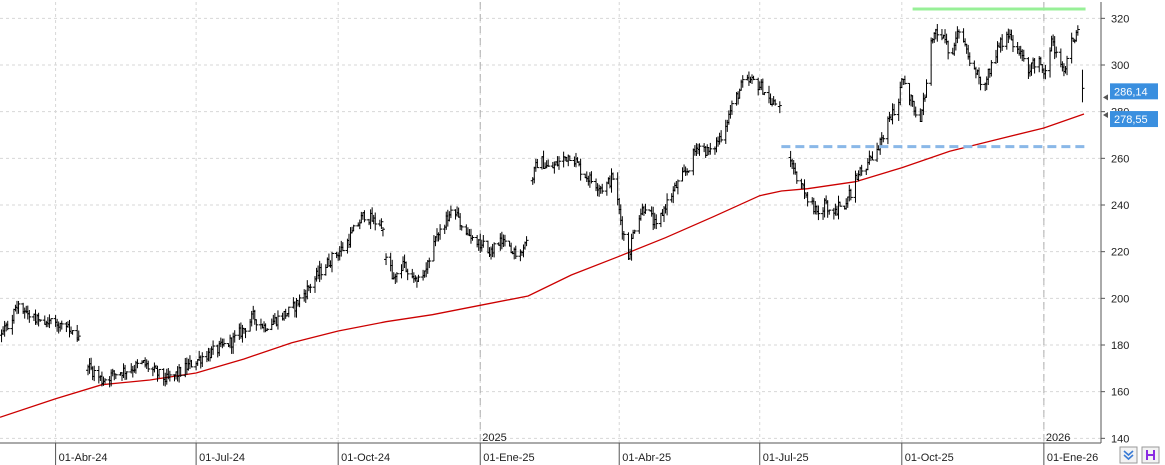 The height and width of the screenshot is (465, 1165). What do you see at coordinates (646, 458) in the screenshot?
I see `x-tick-label: 01-Abr-25` at bounding box center [646, 458].